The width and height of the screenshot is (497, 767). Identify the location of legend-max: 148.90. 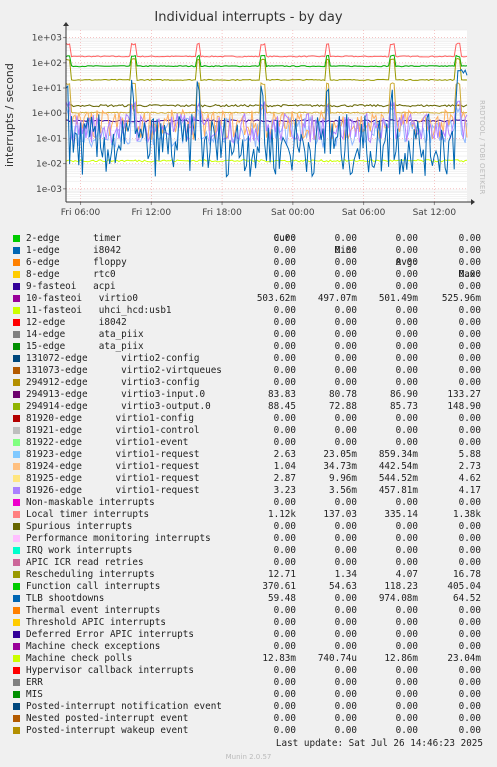
(464, 406).